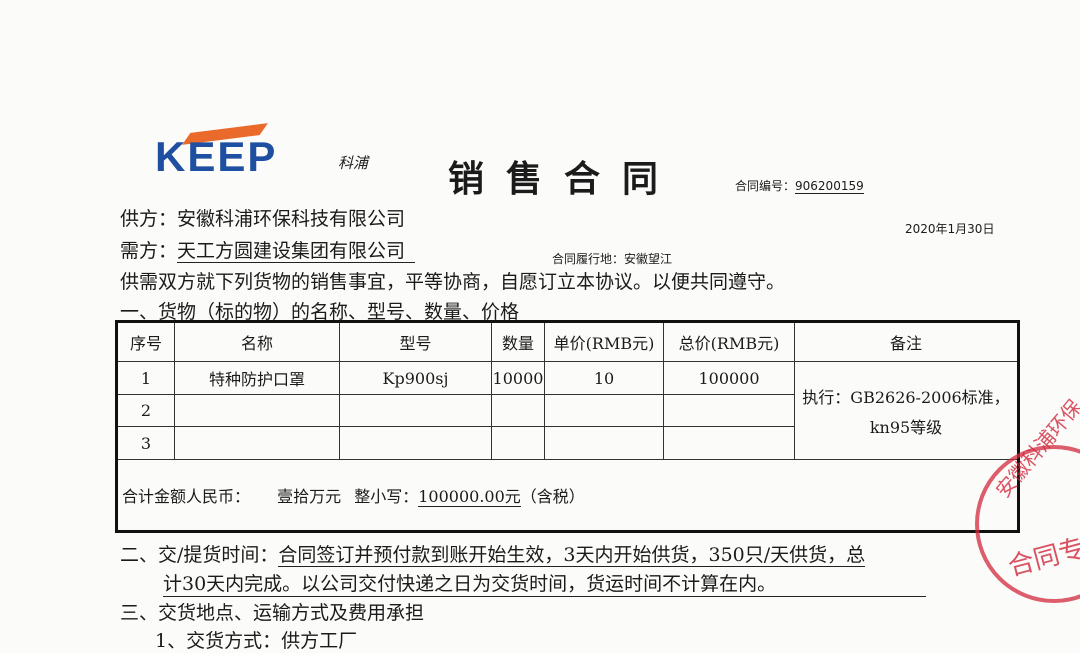 This screenshot has height=653, width=1080. Describe the element at coordinates (572, 555) in the screenshot. I see `section-2-line1: 合同签订并预付款到账开始生效，3天内开始供货，350只/天供货，总` at that location.